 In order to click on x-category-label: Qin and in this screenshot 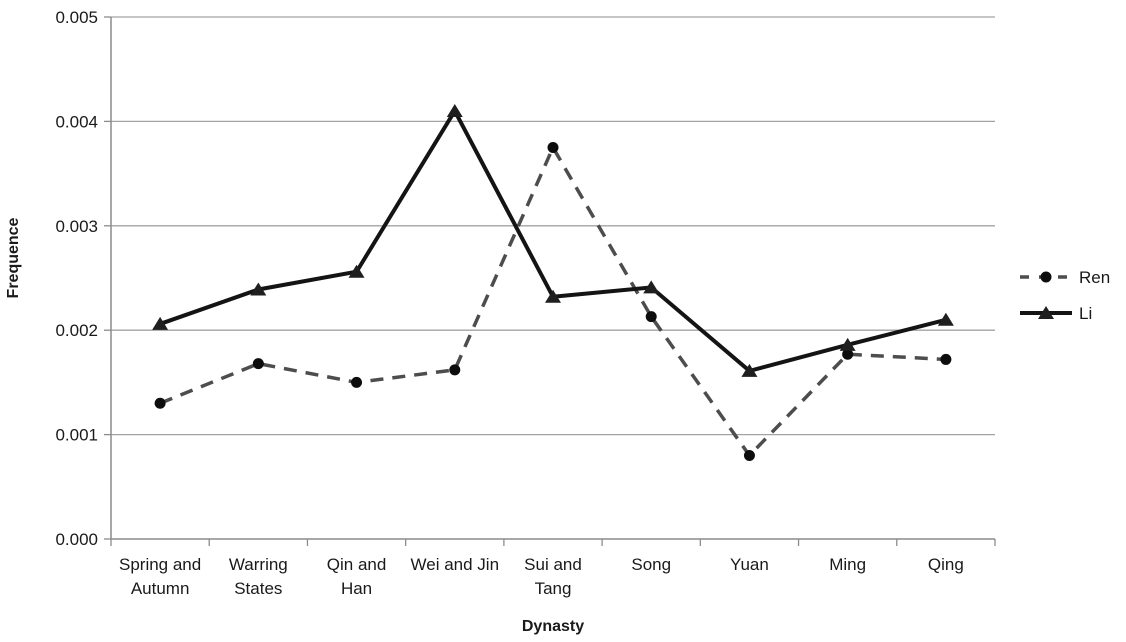, I will do `click(357, 564)`.